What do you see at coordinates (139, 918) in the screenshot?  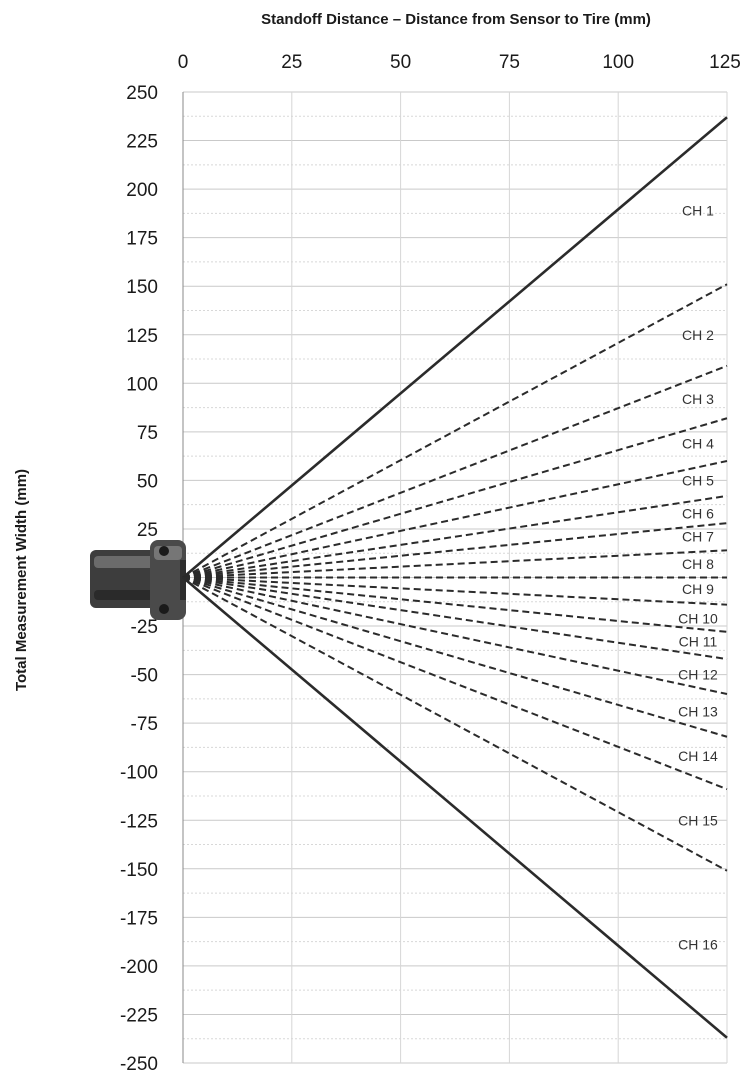 I see `y-tick-label: -175` at bounding box center [139, 918].